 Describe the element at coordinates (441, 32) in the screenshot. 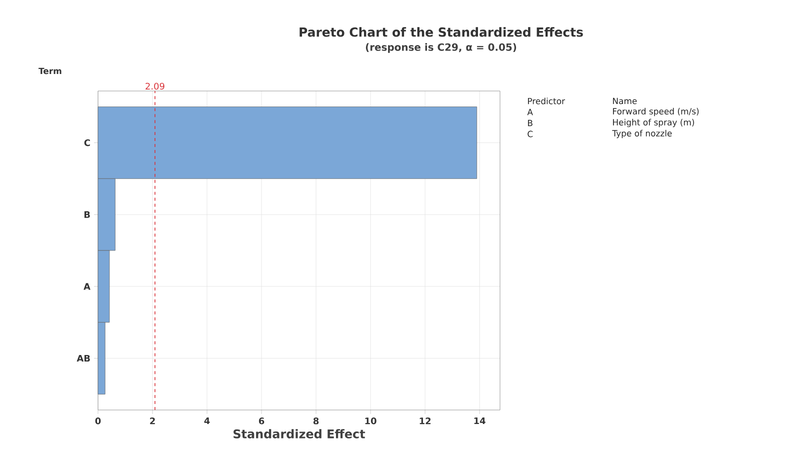

I see `chart-title: Pareto Chart of the Standardized Effects` at that location.